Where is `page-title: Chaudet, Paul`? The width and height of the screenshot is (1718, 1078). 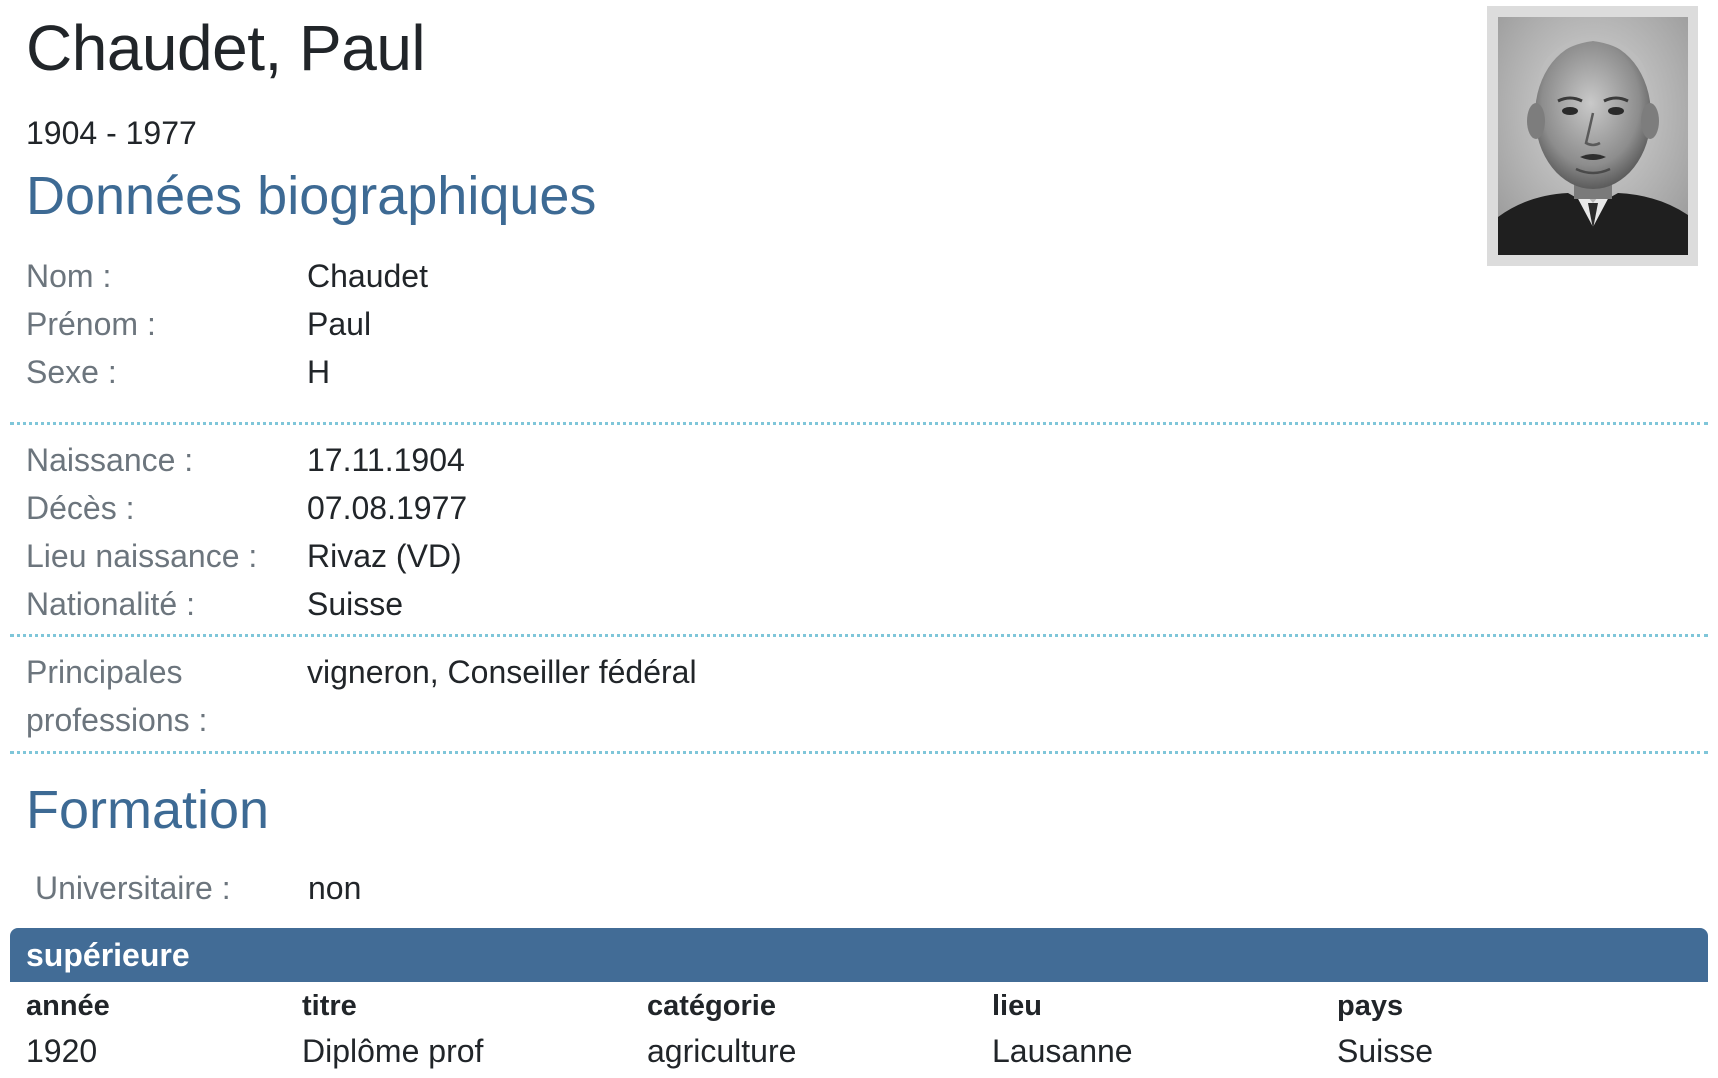 page-title: Chaudet, Paul is located at coordinates (226, 48).